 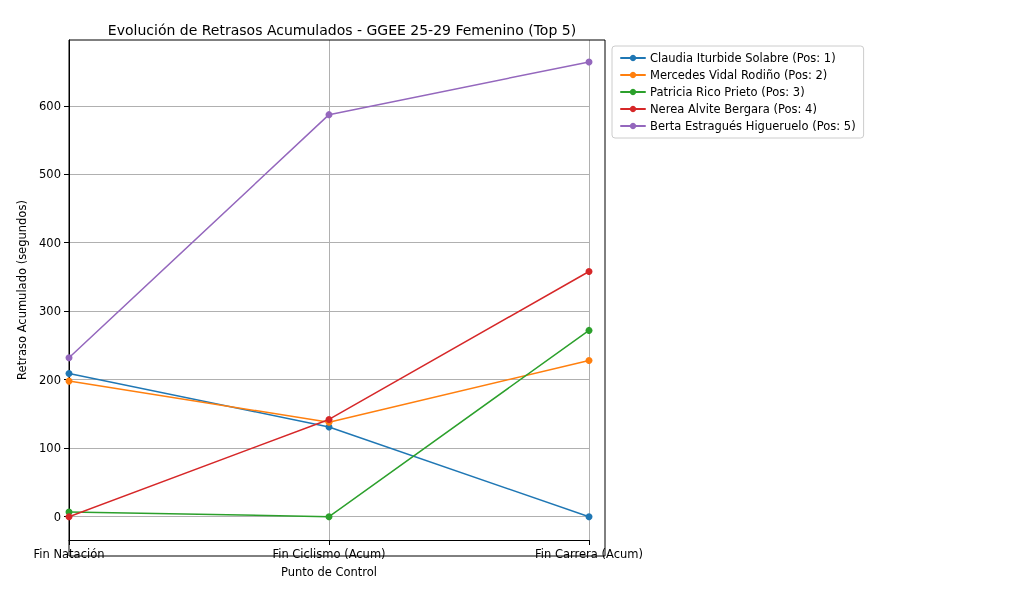 What do you see at coordinates (329, 554) in the screenshot?
I see `x-tick-label: Fin Ciclismo (Acum)` at bounding box center [329, 554].